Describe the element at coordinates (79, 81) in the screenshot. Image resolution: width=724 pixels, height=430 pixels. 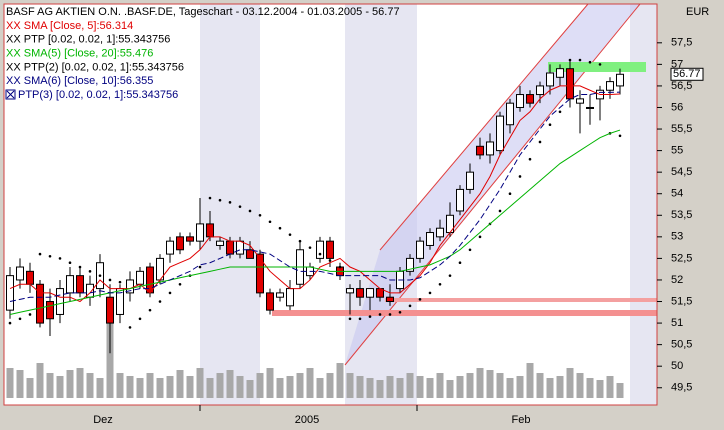
I see `legend-entry: XX SMA(6) [Close, 10]:56.355` at that location.